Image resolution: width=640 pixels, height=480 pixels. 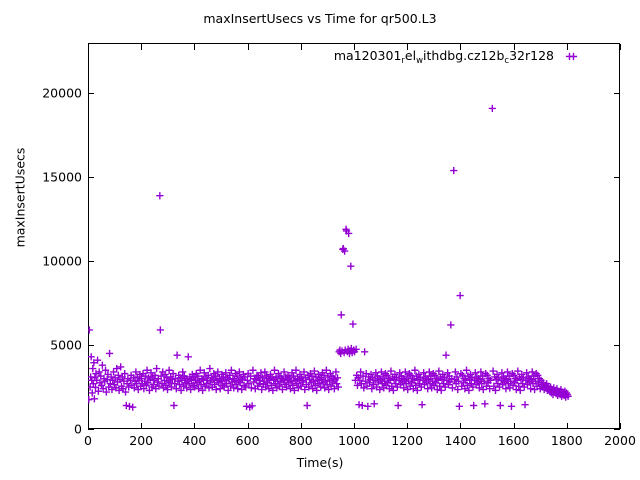 I want to click on x-tick-label: 2000, so click(x=620, y=440).